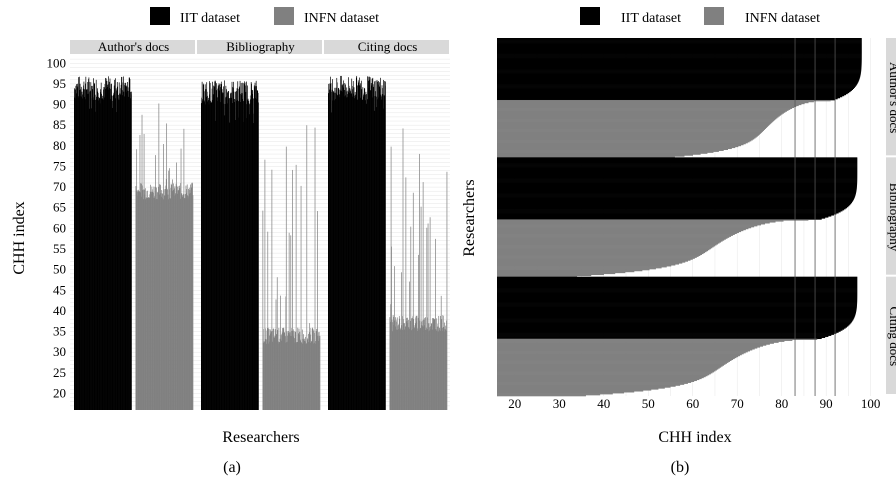 Image resolution: width=896 pixels, height=482 pixels. What do you see at coordinates (700, 16) in the screenshot?
I see `legend-b: IIT dataset INFN dataset` at bounding box center [700, 16].